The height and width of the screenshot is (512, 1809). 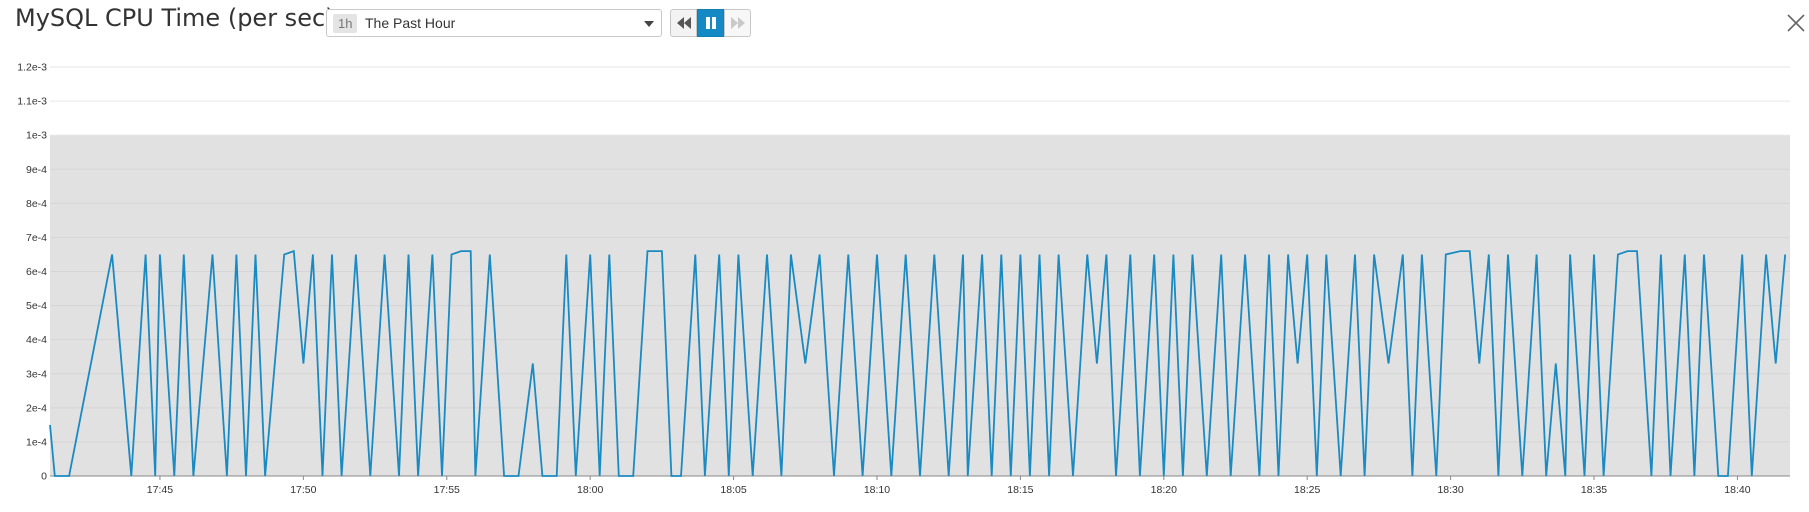 What do you see at coordinates (1307, 490) in the screenshot?
I see `x-tick-label: 18:25` at bounding box center [1307, 490].